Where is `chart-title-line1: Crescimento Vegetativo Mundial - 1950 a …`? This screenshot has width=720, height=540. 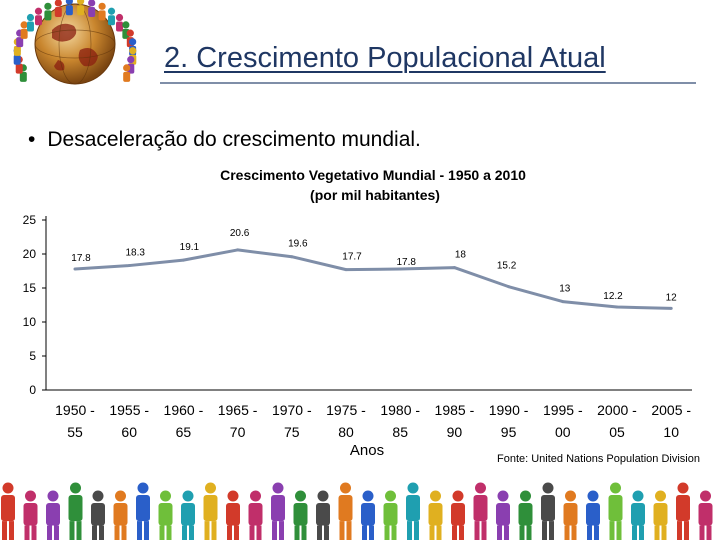
chart-title-line1: Crescimento Vegetativo Mundial - 1950 a … is located at coordinates (373, 175).